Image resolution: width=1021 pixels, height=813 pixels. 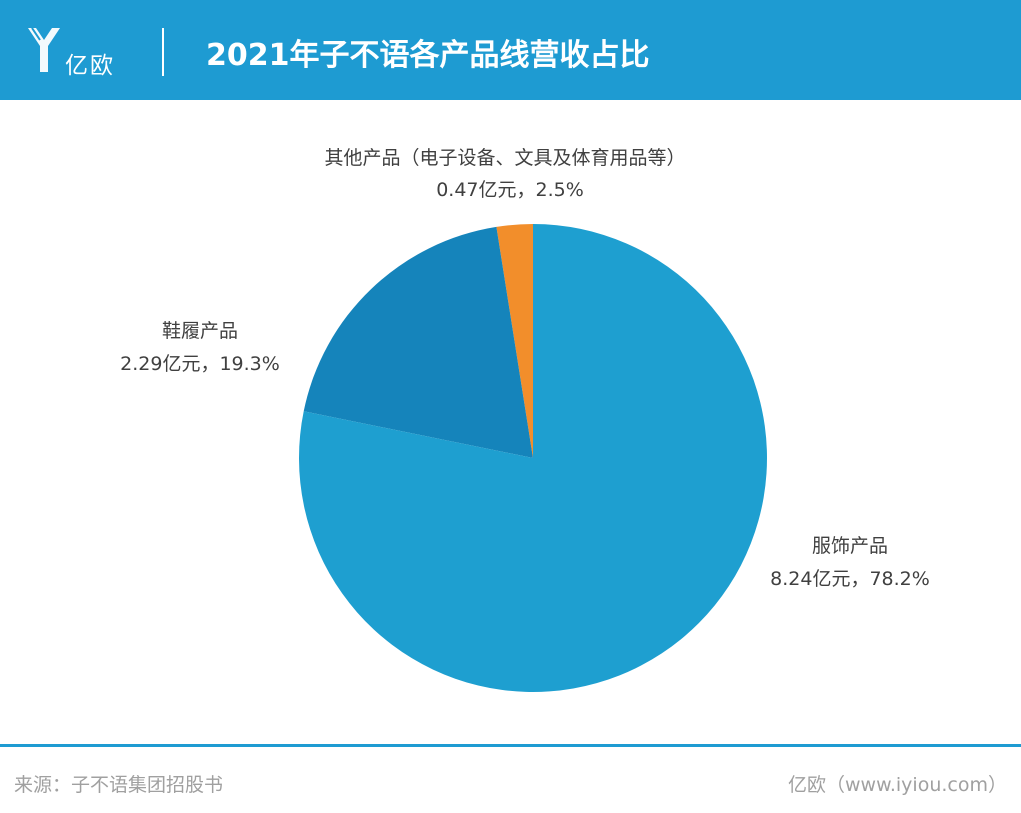 What do you see at coordinates (510, 745) in the screenshot?
I see `footer-divider` at bounding box center [510, 745].